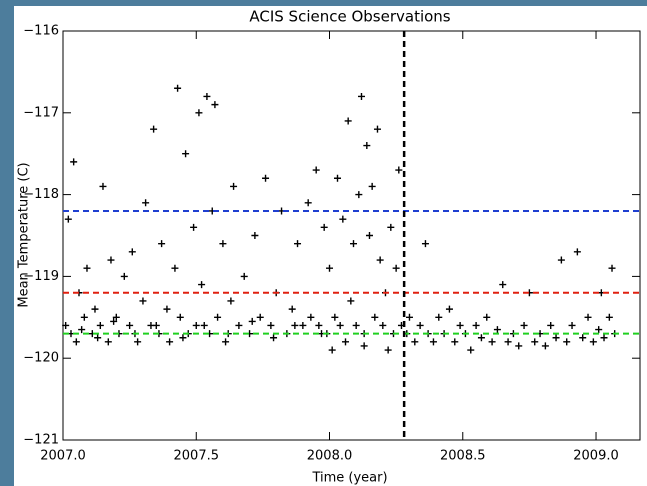 This screenshot has width=647, height=486. I want to click on y-tick-label: −121, so click(41, 440).